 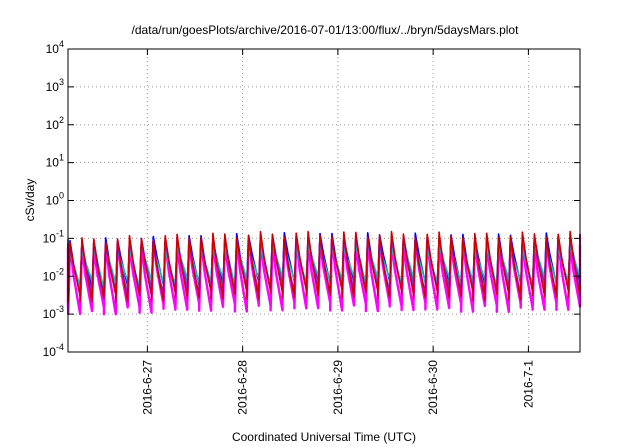 I want to click on y-tick-label: 10⁻⁴, so click(x=53, y=350).